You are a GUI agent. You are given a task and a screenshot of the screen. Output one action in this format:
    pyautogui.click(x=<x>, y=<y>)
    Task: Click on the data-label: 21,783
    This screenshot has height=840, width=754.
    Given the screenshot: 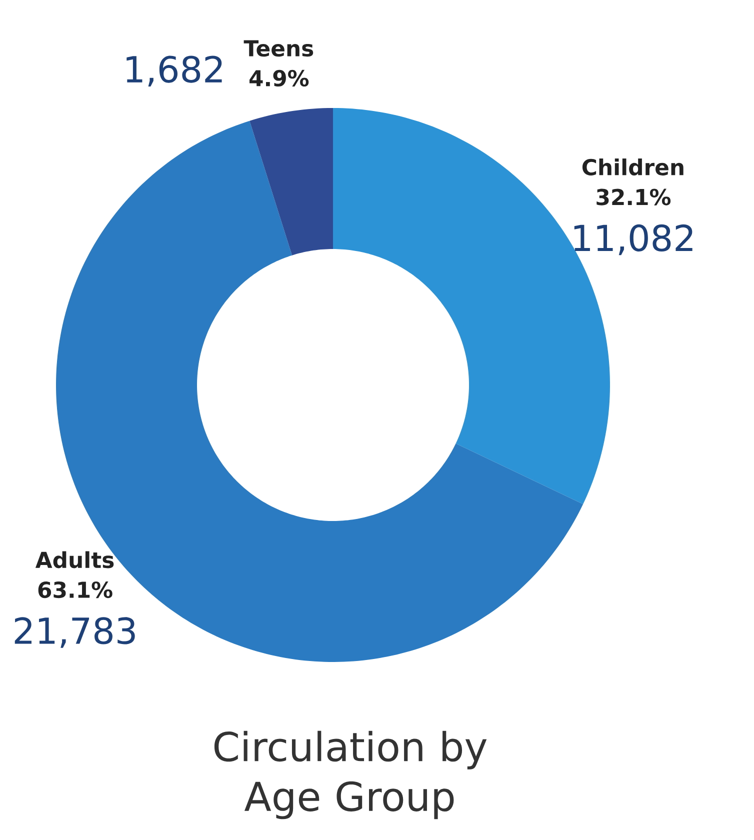 What is the action you would take?
    pyautogui.click(x=74, y=632)
    